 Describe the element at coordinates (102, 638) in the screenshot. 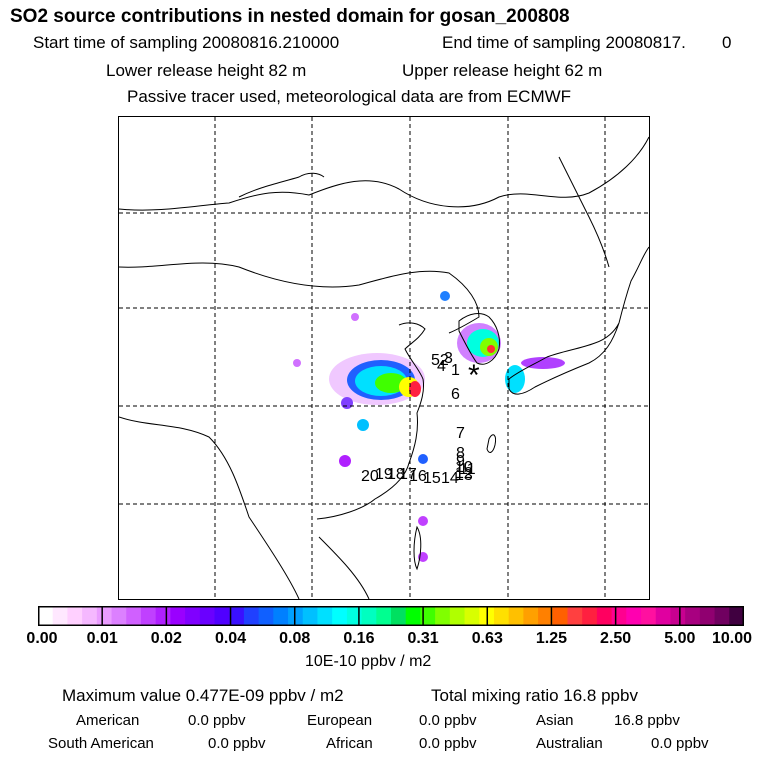

I see `color-bar-tick-label: 0.01` at that location.